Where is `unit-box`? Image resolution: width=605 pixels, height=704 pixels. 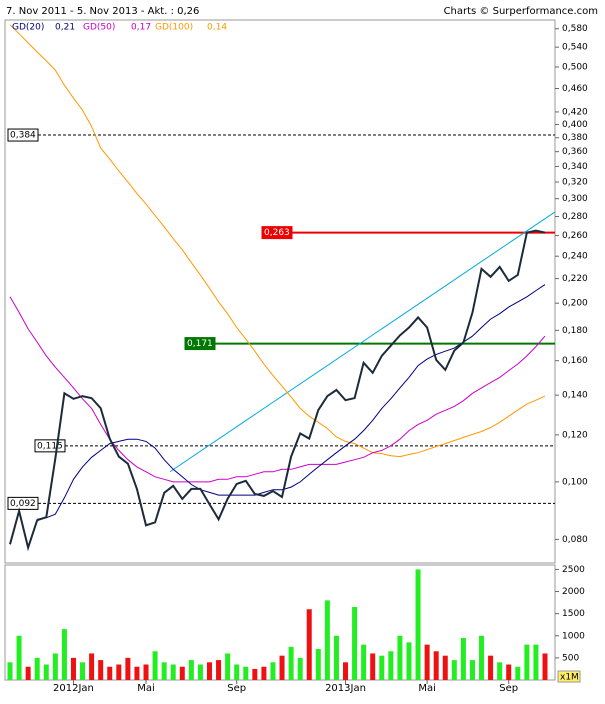 unit-box is located at coordinates (569, 676).